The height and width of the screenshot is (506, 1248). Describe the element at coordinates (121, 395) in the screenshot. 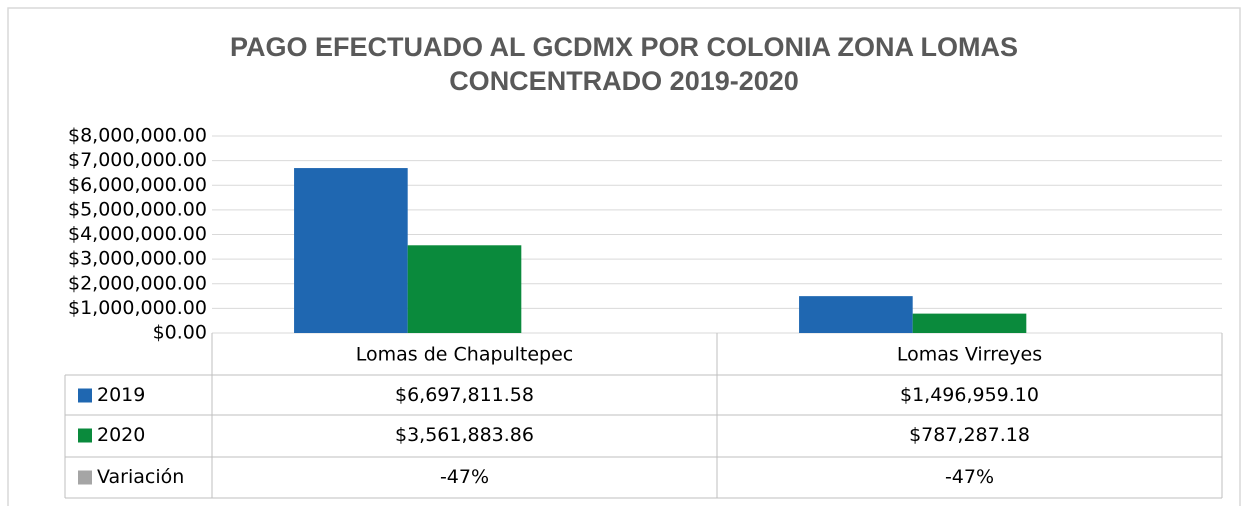

I see `legend-label: 2019` at that location.